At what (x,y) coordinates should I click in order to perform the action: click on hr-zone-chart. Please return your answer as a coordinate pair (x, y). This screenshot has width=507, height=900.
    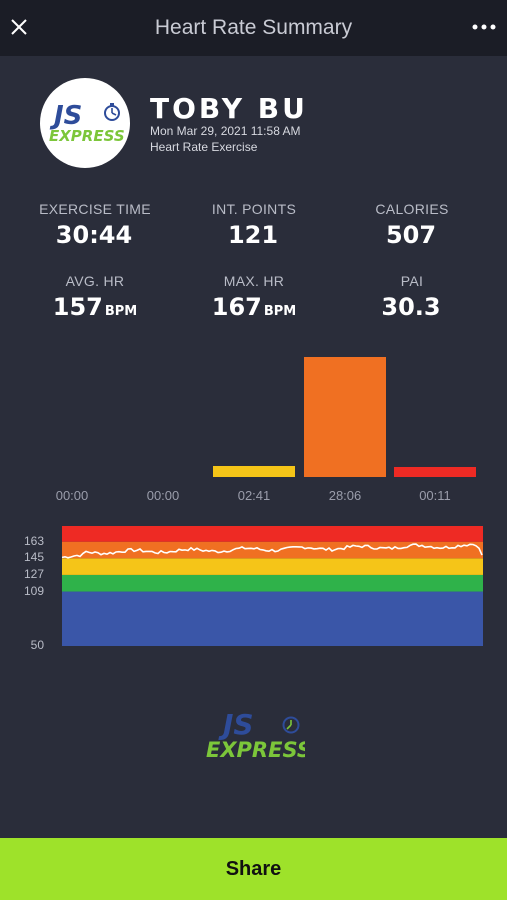
    Looking at the image, I should click on (272, 586).